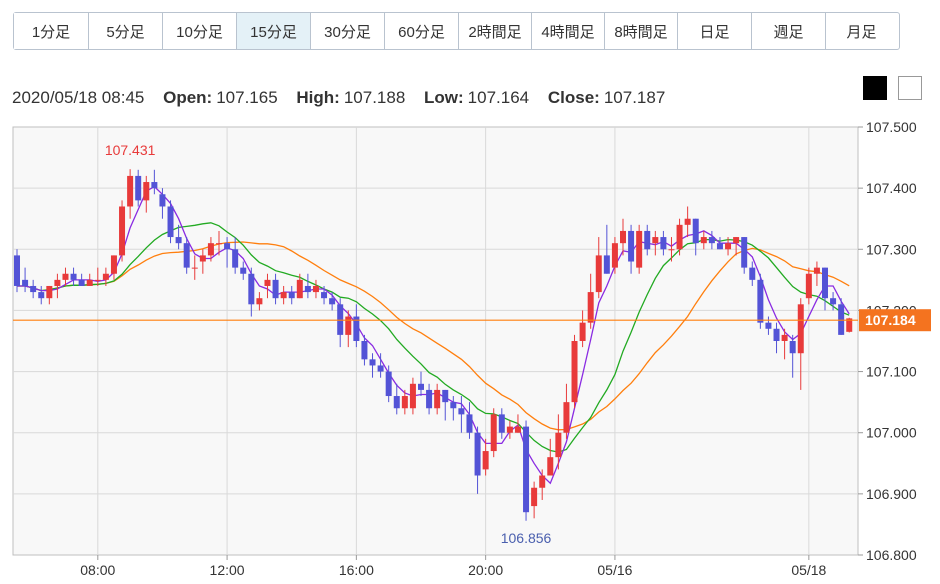  Describe the element at coordinates (634, 97) in the screenshot. I see `close-value: 107.187` at that location.